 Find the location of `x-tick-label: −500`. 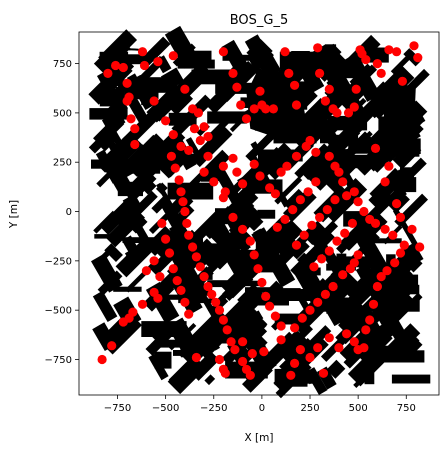

x-tick-label: −500 is located at coordinates (165, 408).